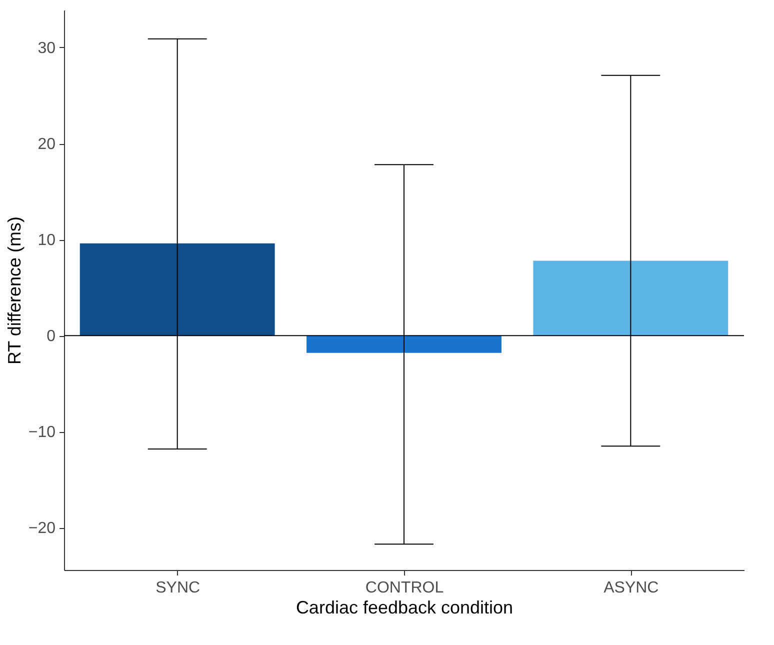 This screenshot has width=774, height=645. Describe the element at coordinates (47, 48) in the screenshot. I see `y-tick-label: 30` at that location.